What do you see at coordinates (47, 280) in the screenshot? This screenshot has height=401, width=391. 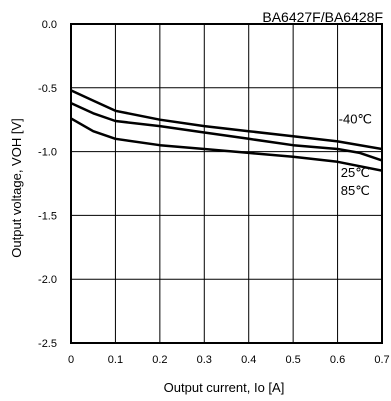 I see `y-tick-label: -2.0` at bounding box center [47, 280].